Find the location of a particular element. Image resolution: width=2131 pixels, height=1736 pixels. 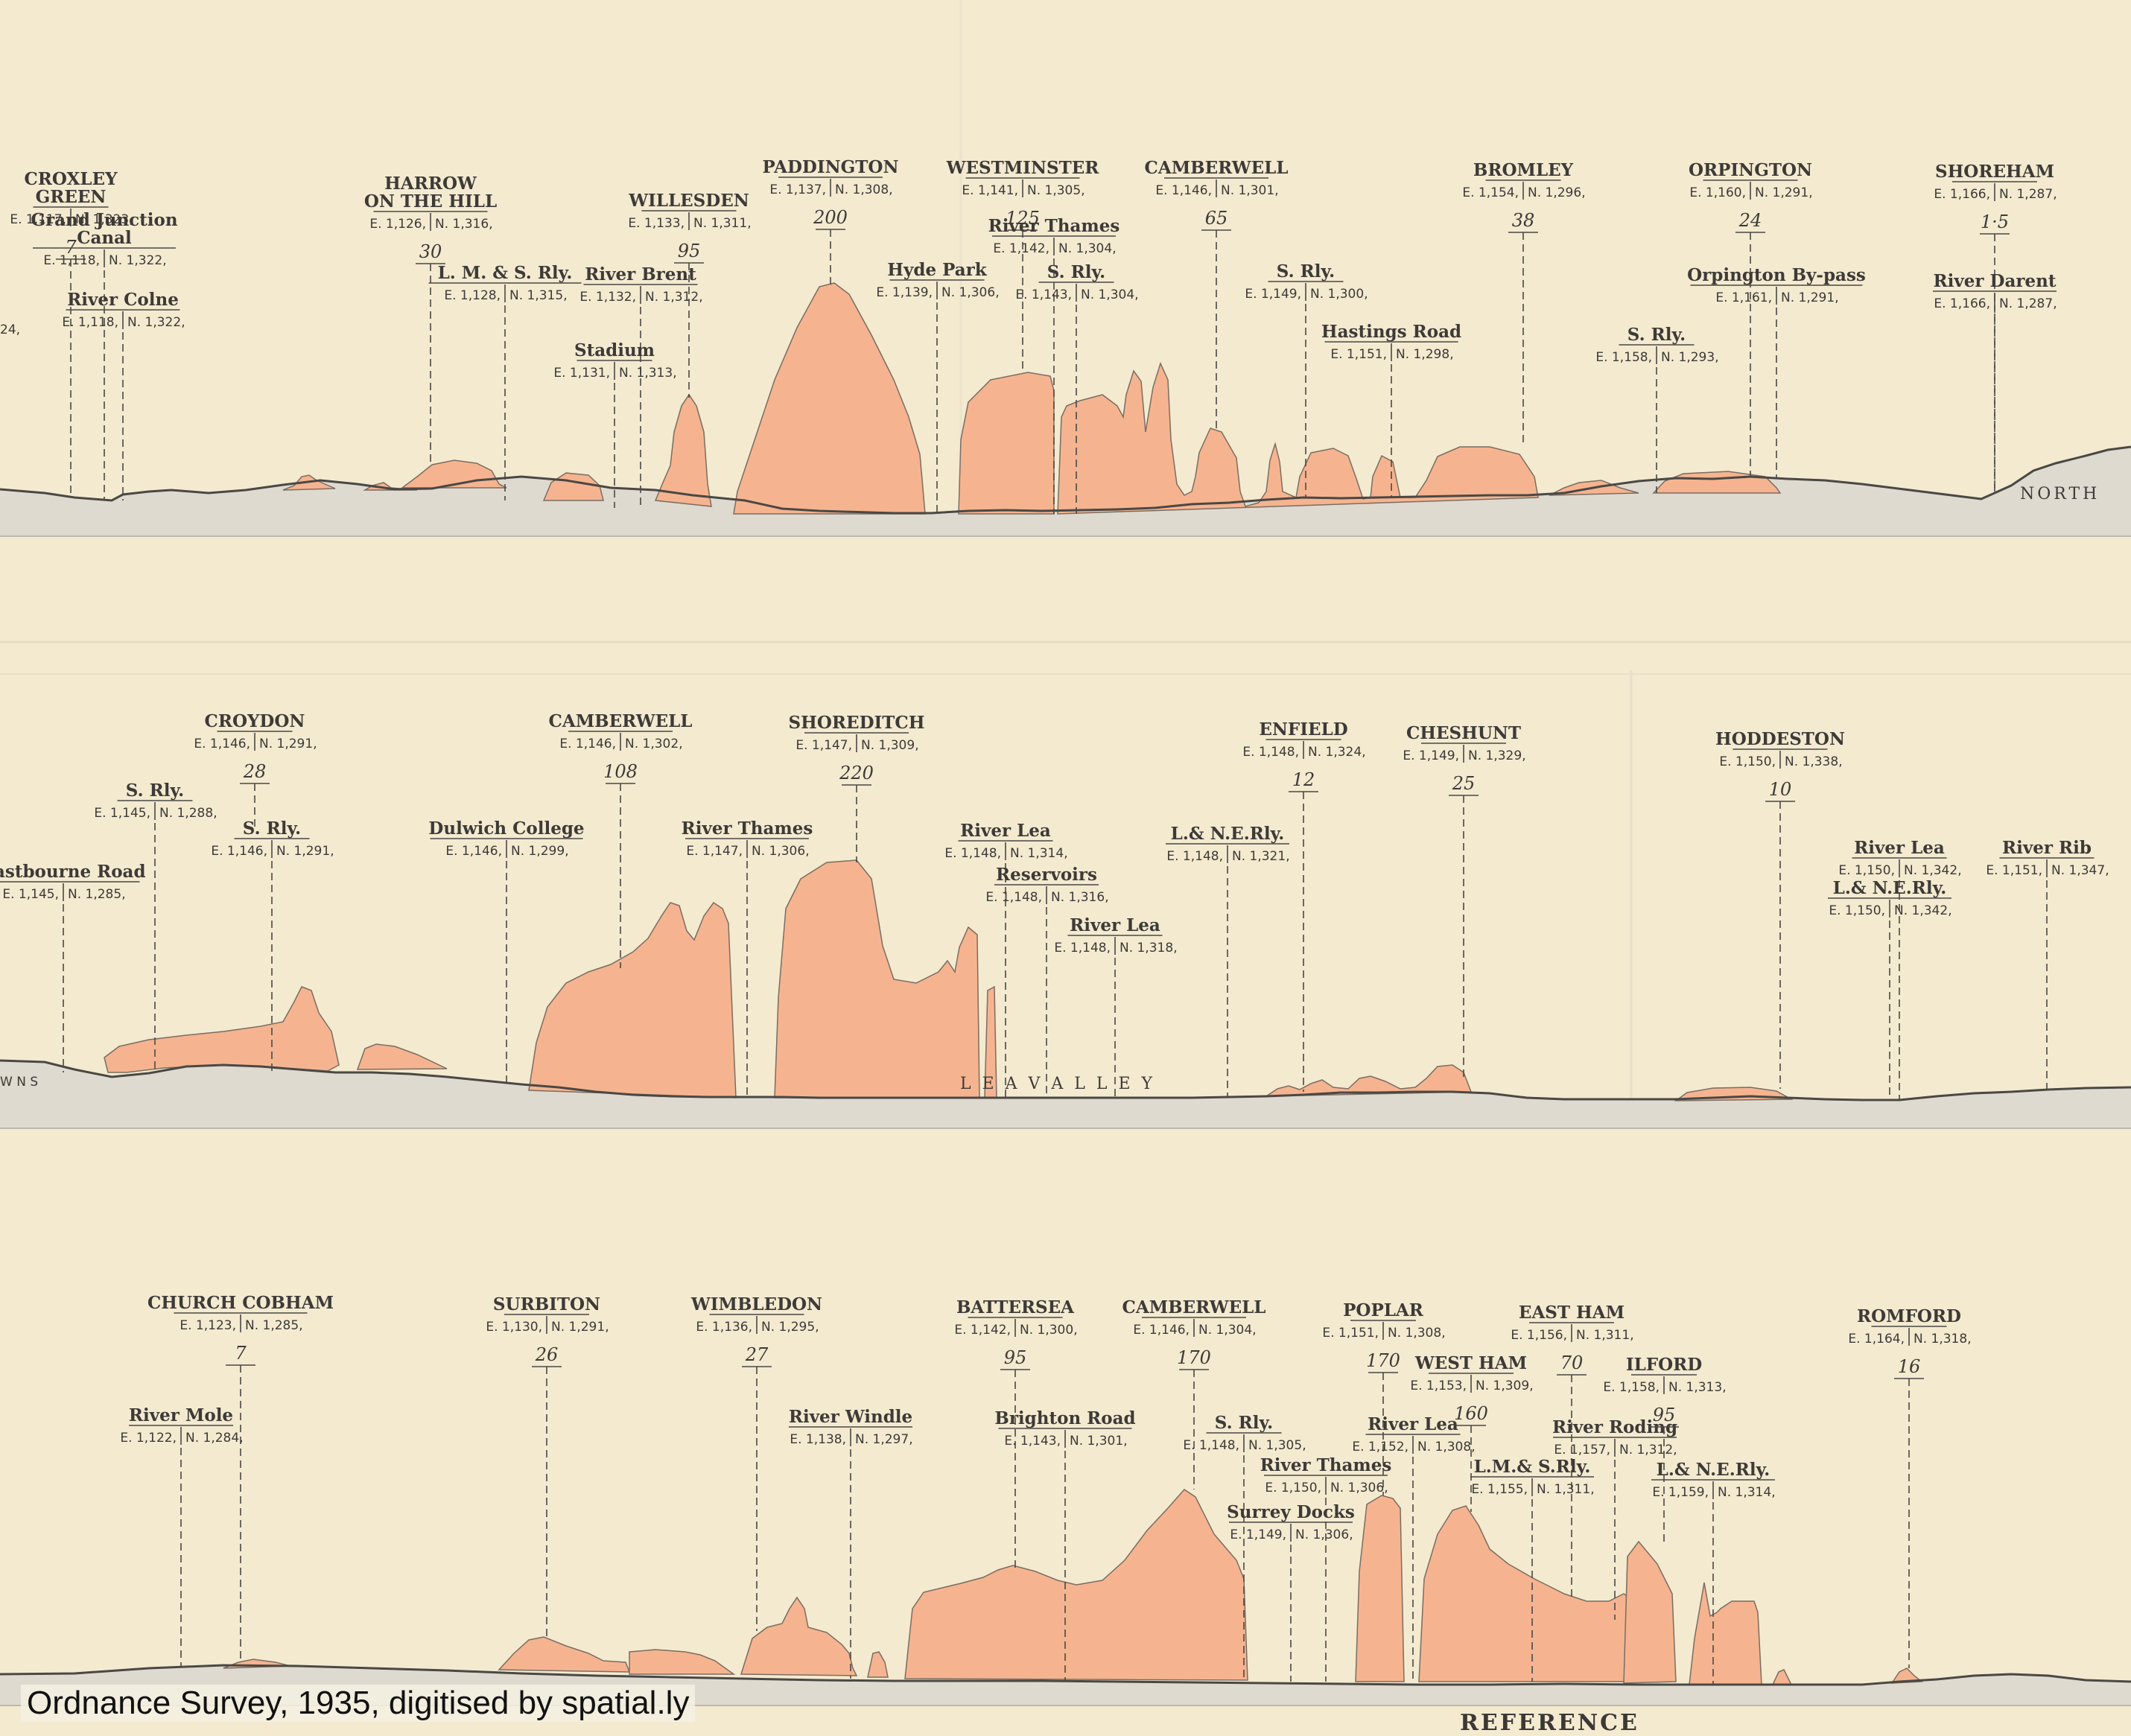

station-label: River Thames E. 1,147, N. 1,306, is located at coordinates (747, 958).